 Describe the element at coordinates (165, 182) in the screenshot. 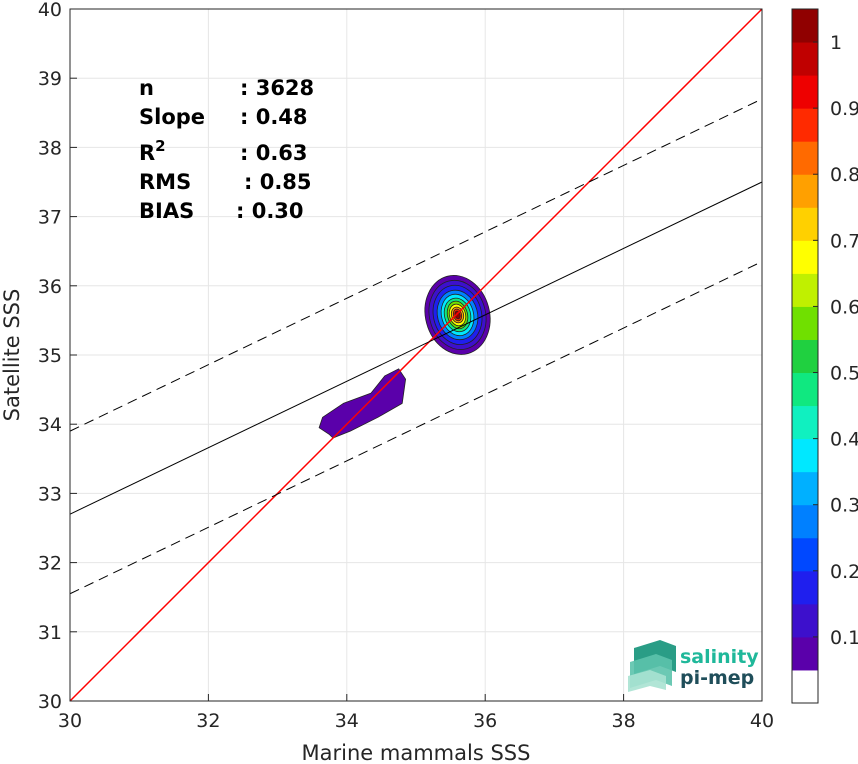

I see `stat-label: RMS` at that location.